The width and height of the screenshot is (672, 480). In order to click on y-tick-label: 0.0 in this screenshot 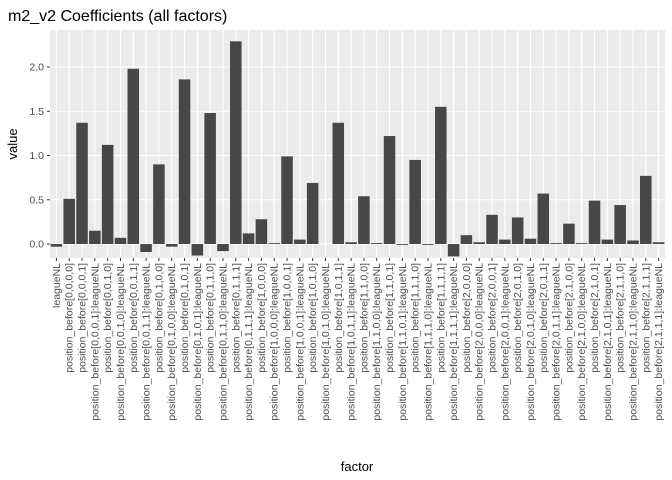, I will do `click(36, 245)`.